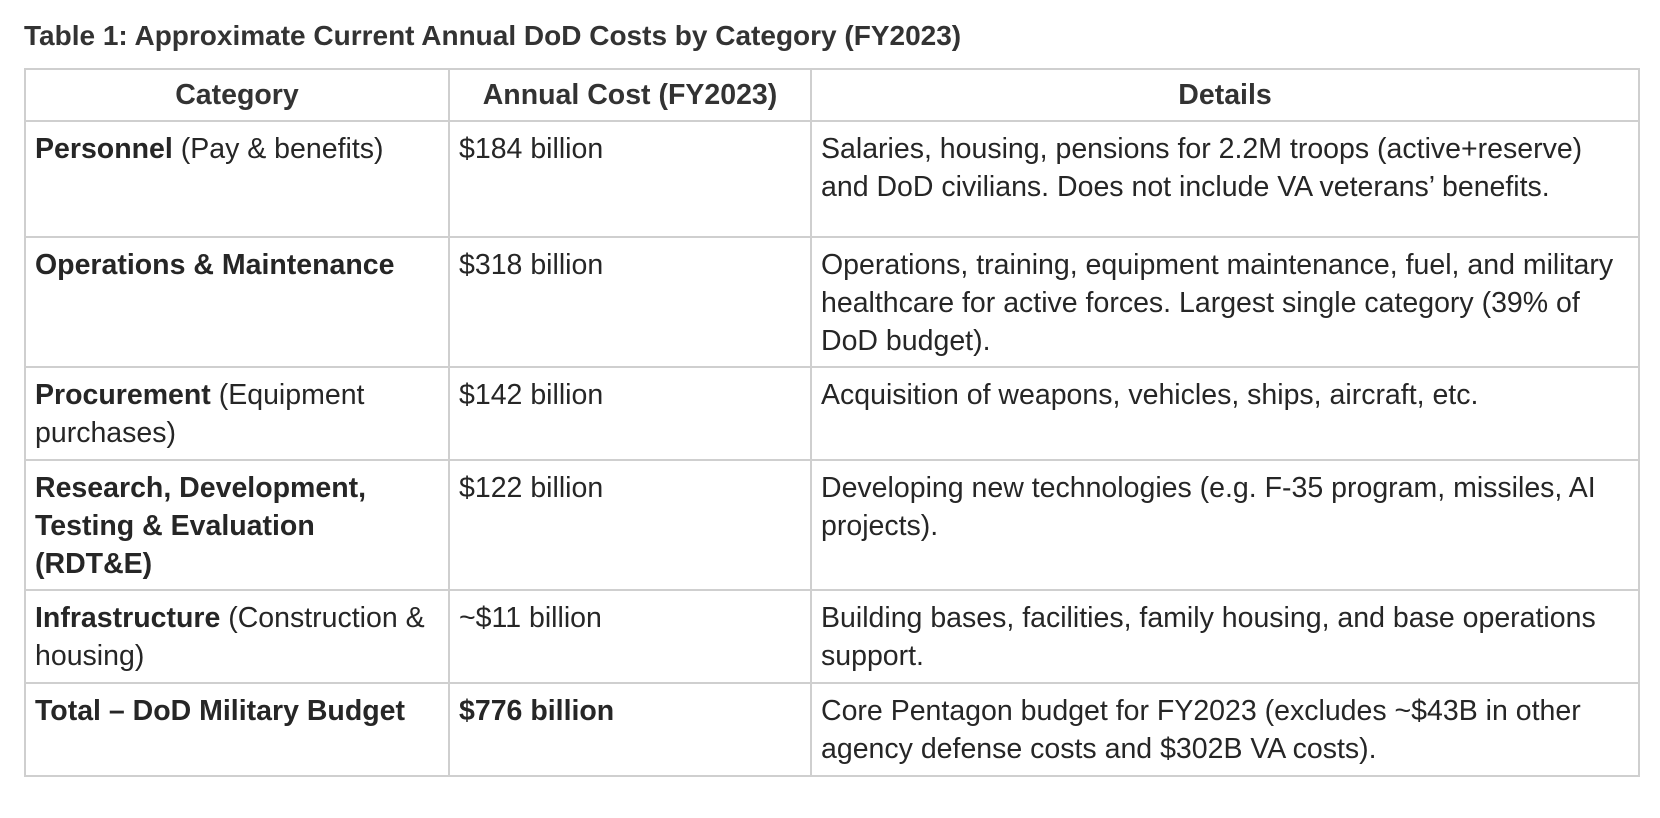 Image resolution: width=1660 pixels, height=818 pixels. What do you see at coordinates (630, 95) in the screenshot?
I see `header-annual-cost: Annual Cost (FY2023)` at bounding box center [630, 95].